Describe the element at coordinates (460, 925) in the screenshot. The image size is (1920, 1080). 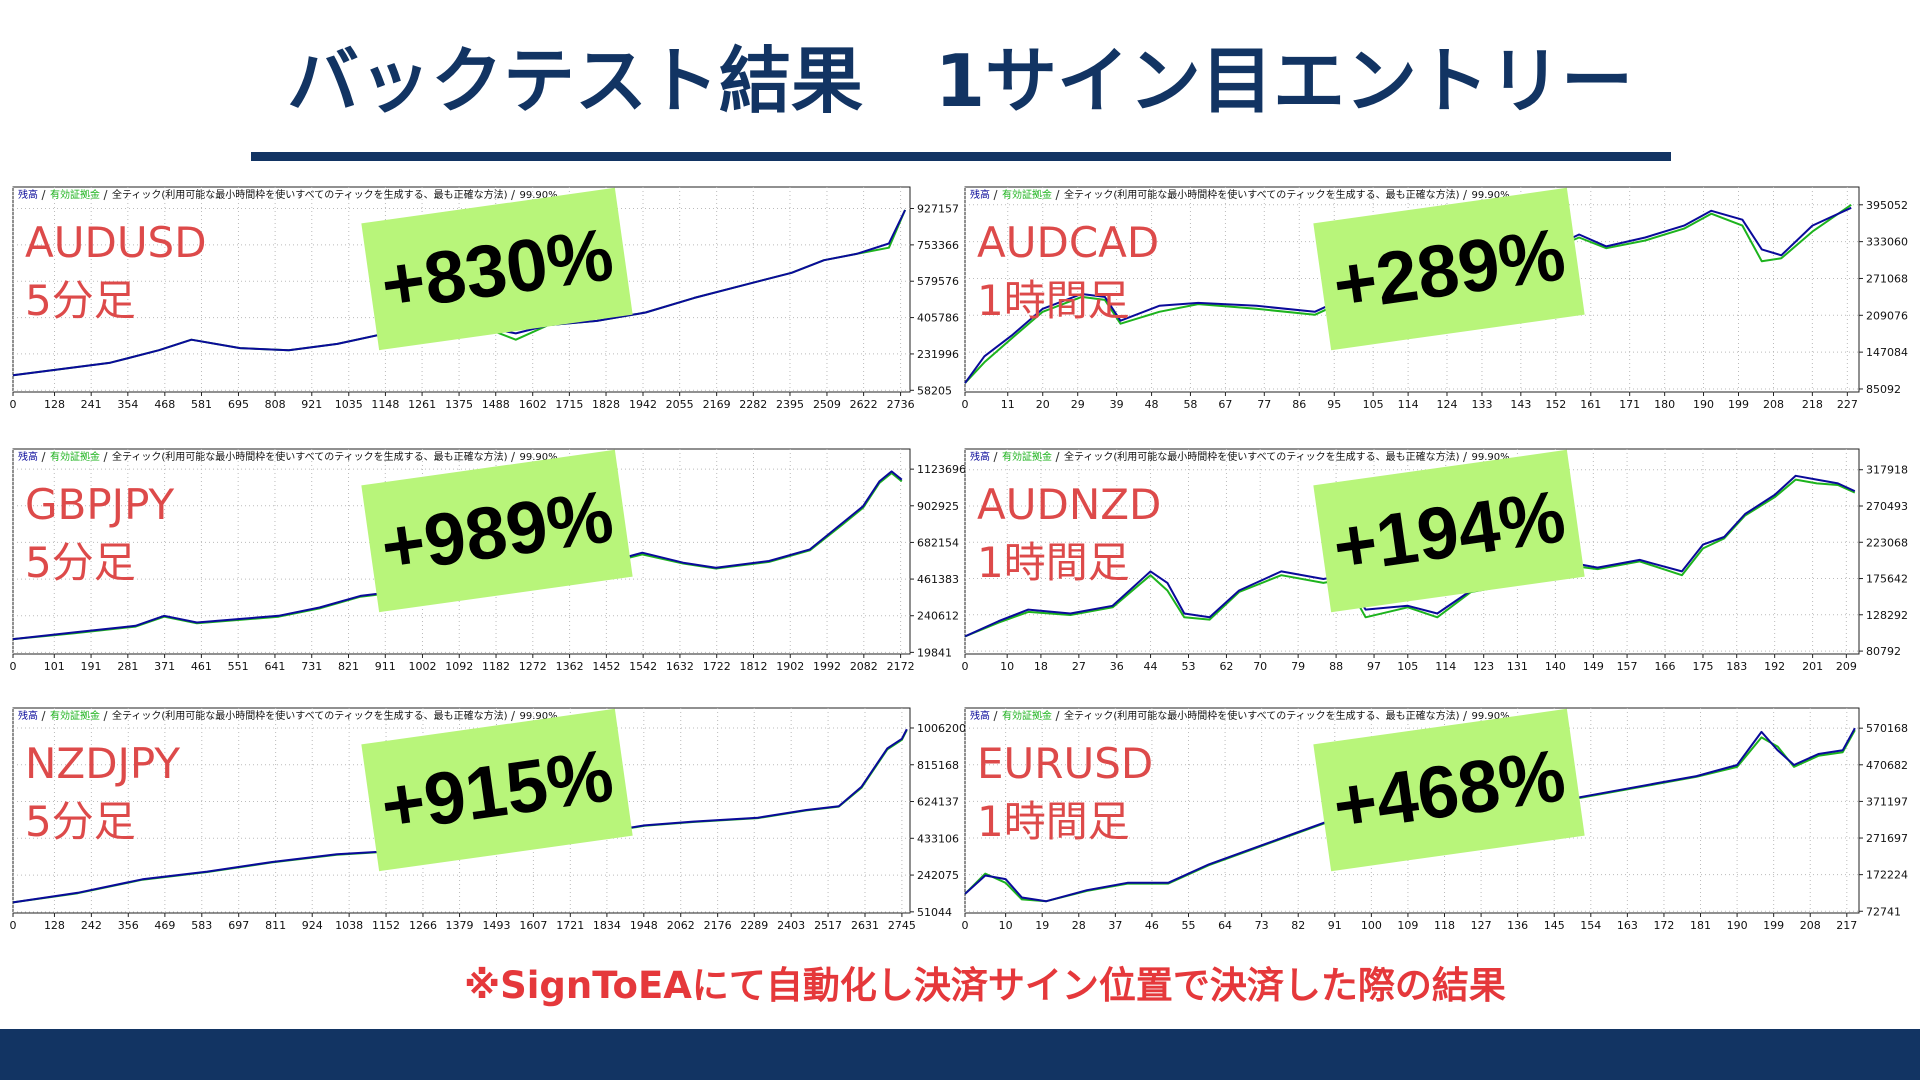
I see `x-tick-label: 1379` at that location.